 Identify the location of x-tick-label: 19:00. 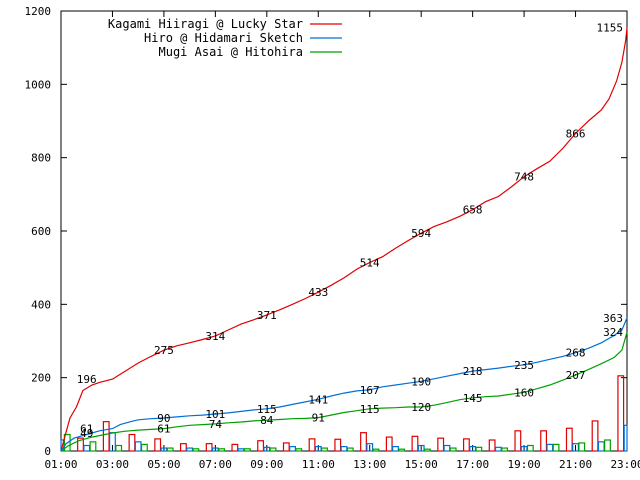
(524, 464).